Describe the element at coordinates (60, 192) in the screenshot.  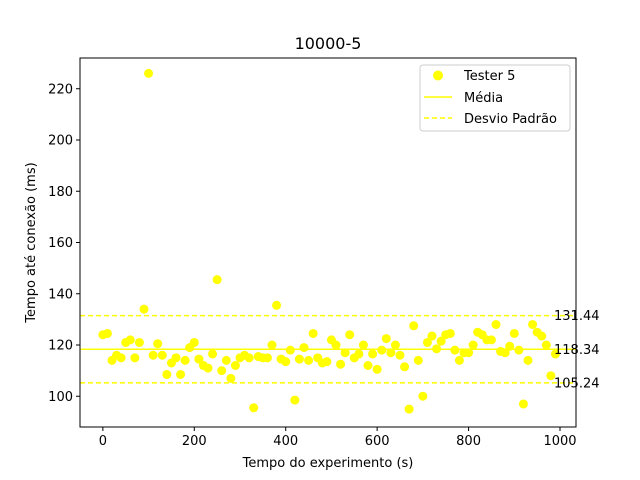
I see `y-tick-label: 180` at that location.